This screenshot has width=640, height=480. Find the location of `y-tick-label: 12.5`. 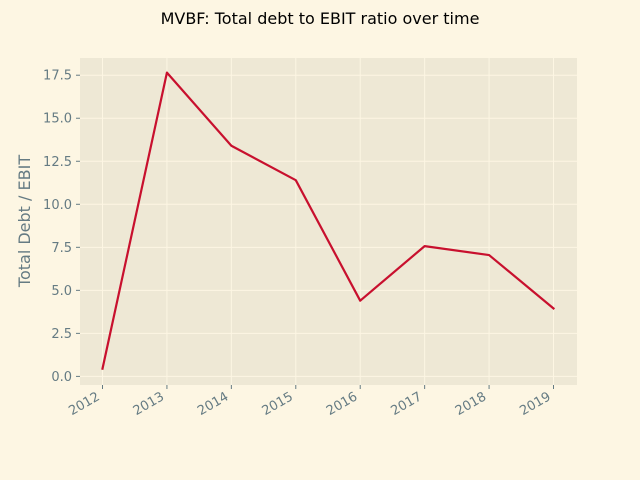

y-tick-label: 12.5 is located at coordinates (57, 162).